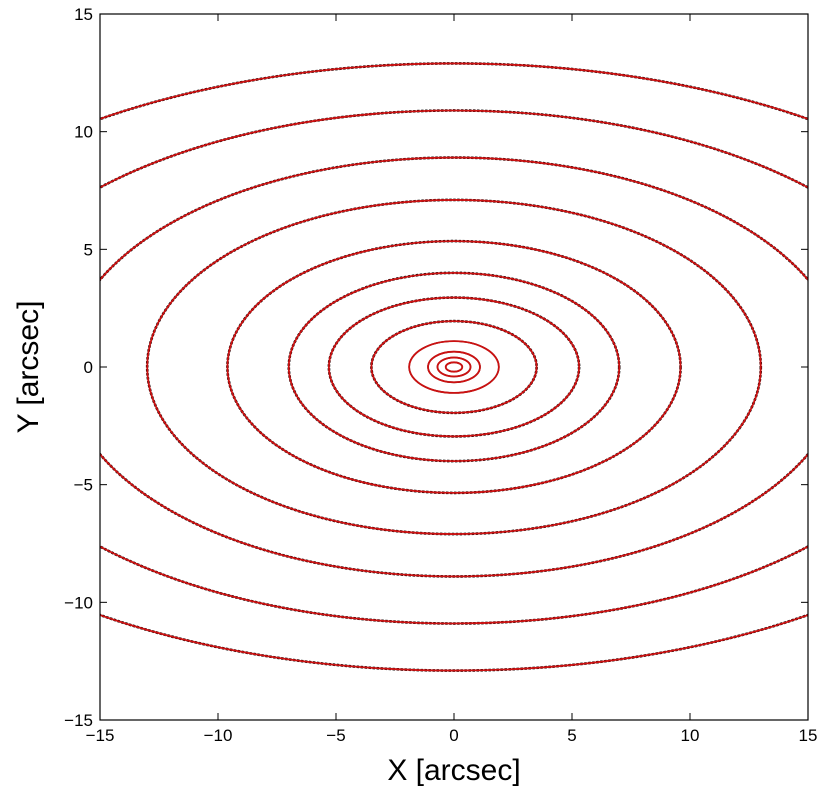 This screenshot has height=804, width=830. I want to click on y-tick-label: 15, so click(83, 14).